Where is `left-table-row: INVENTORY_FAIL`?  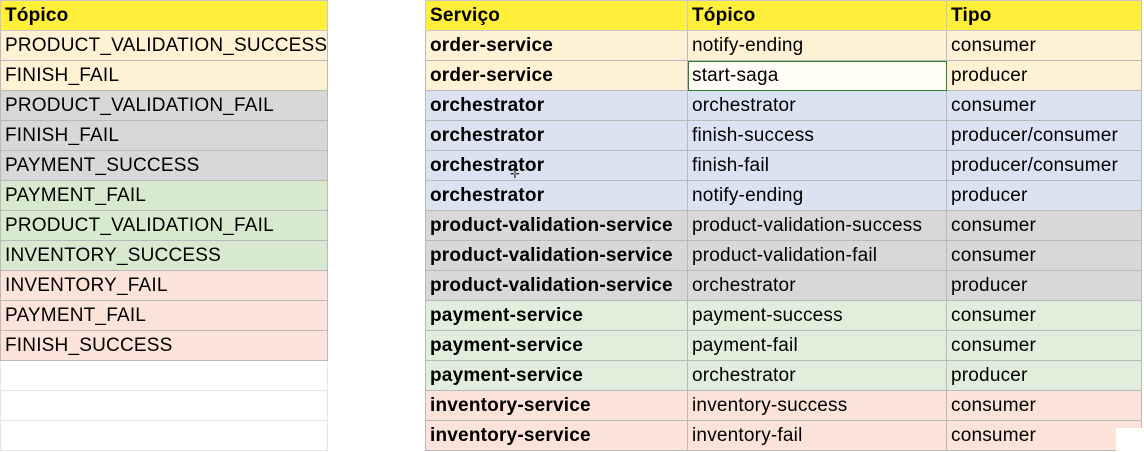
left-table-row: INVENTORY_FAIL is located at coordinates (164, 285).